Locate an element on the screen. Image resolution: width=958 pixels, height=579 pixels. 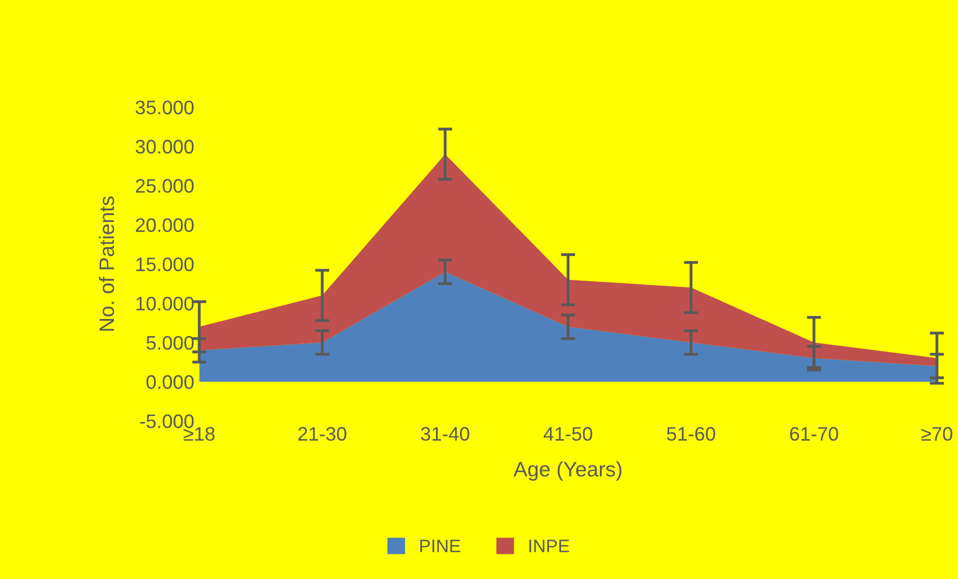
legend-label: PINE is located at coordinates (440, 546).